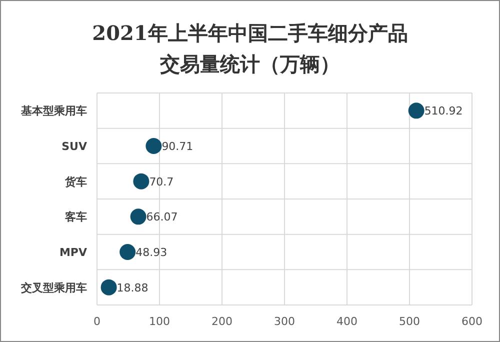  Describe the element at coordinates (161, 181) in the screenshot. I see `data-label: 70.7` at that location.